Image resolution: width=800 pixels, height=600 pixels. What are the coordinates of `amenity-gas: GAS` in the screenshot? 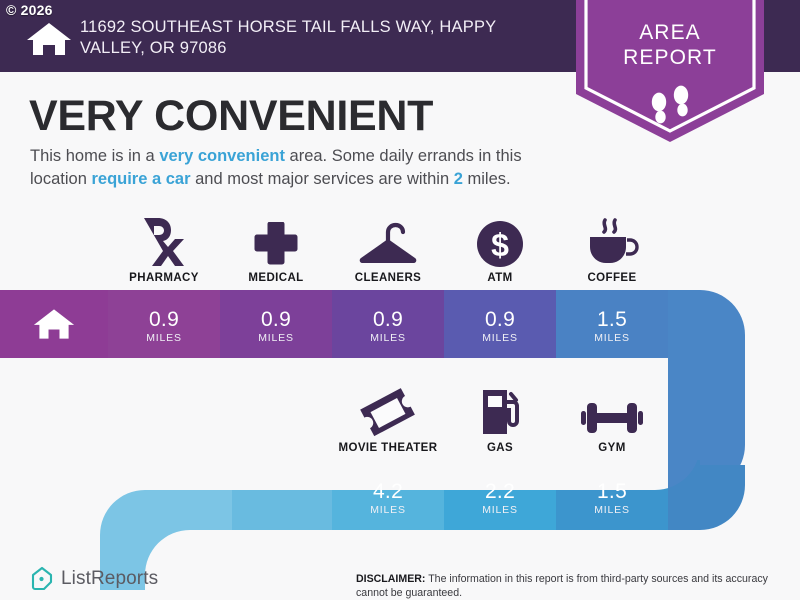 It's located at (500, 418).